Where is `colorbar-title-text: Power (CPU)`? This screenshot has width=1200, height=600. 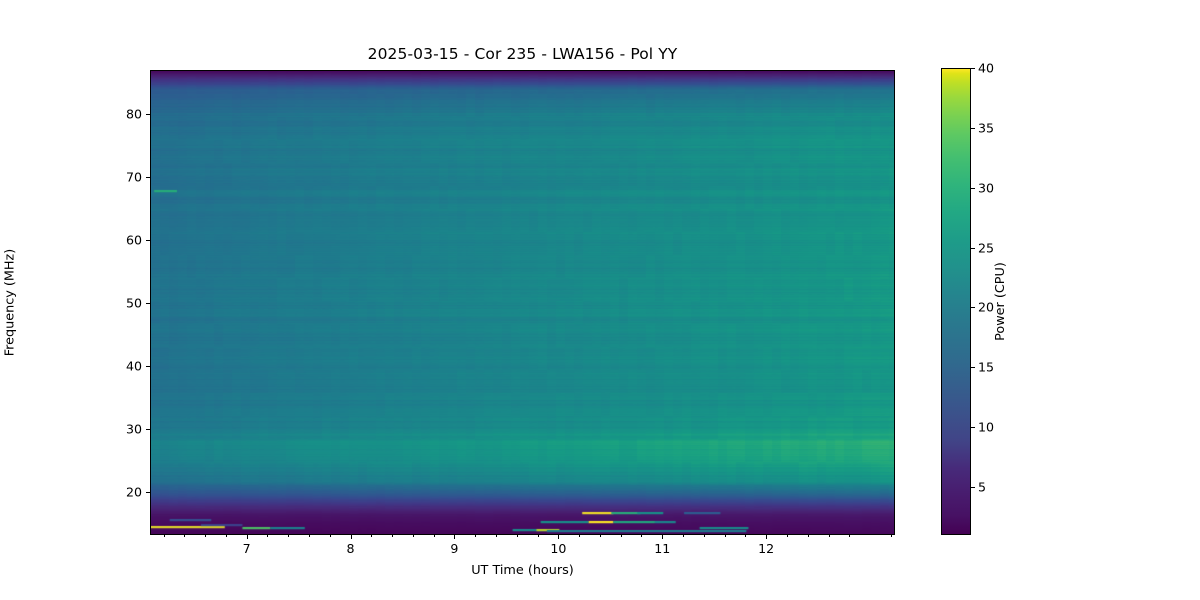
colorbar-title-text: Power (CPU) is located at coordinates (1000, 301).